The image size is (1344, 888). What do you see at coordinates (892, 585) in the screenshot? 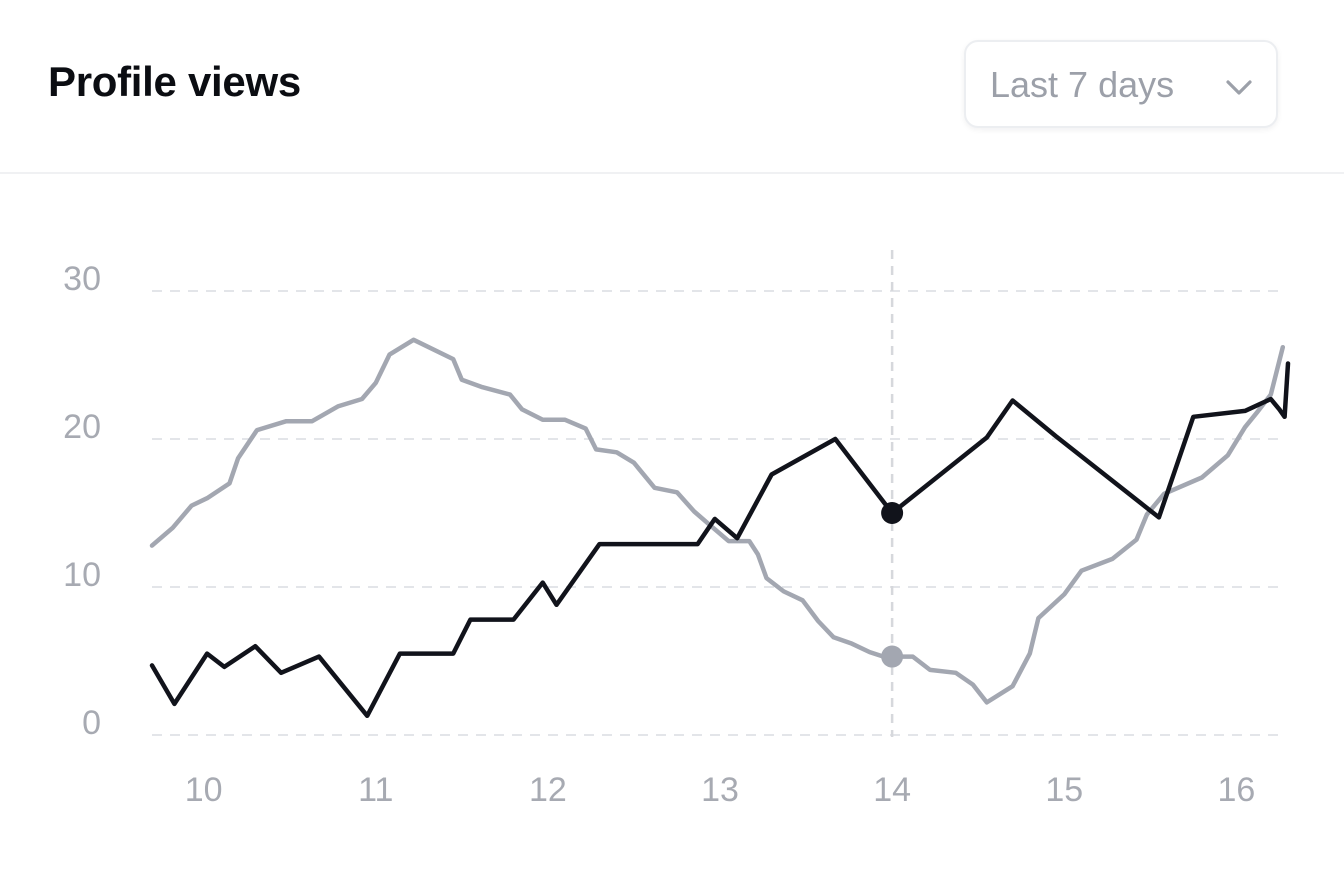
I see `hover-markers` at bounding box center [892, 585].